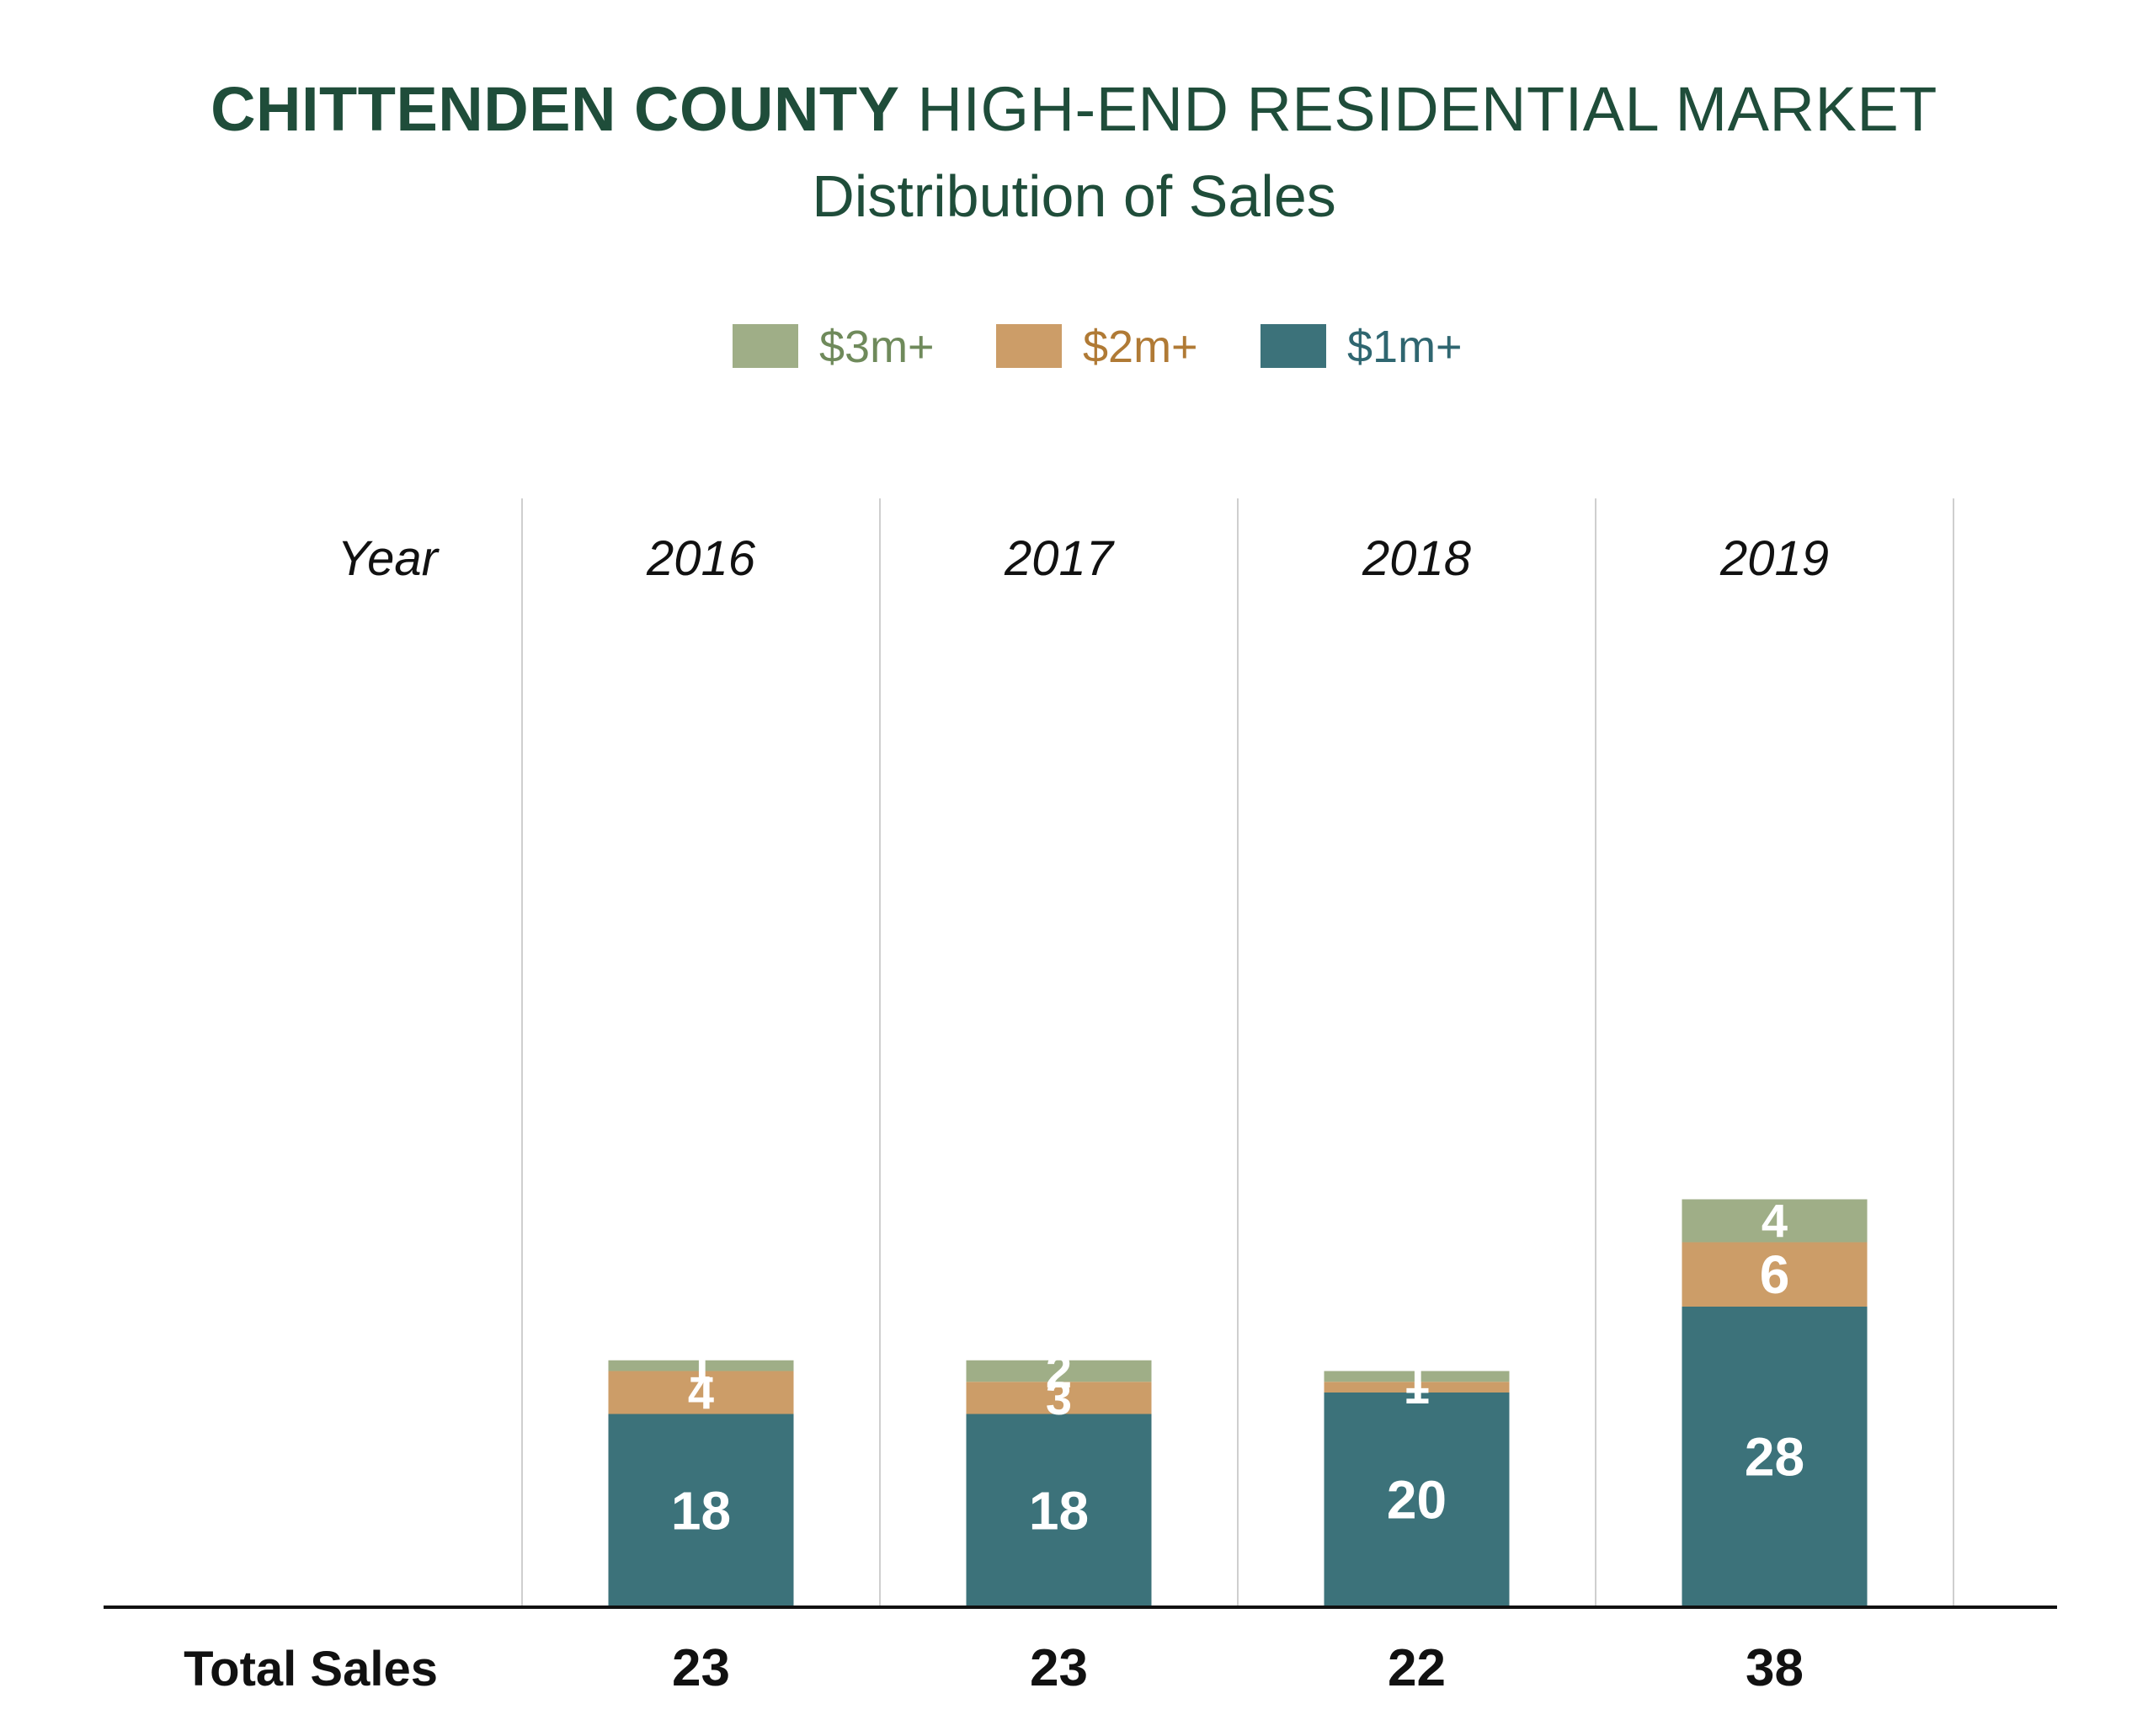 This screenshot has height=1736, width=2148. Describe the element at coordinates (1294, 346) in the screenshot. I see `legend-swatch-1m` at that location.